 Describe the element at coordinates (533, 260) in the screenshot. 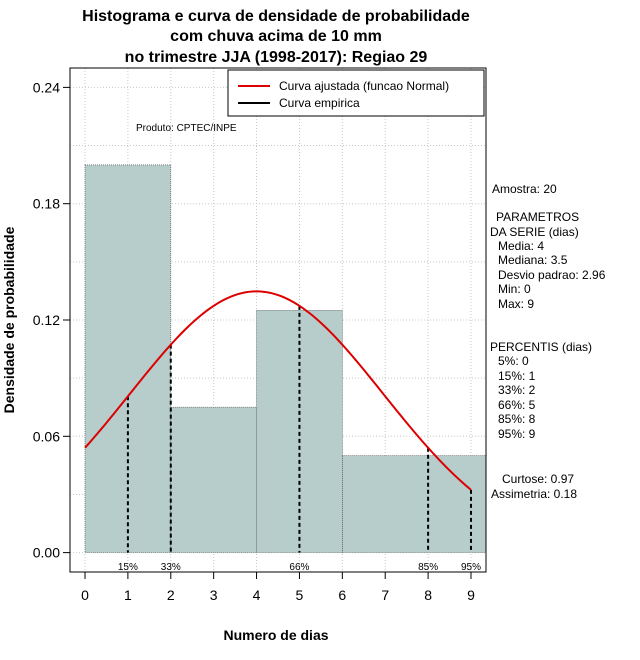

I see `param-mediana: Mediana: 3.5` at that location.